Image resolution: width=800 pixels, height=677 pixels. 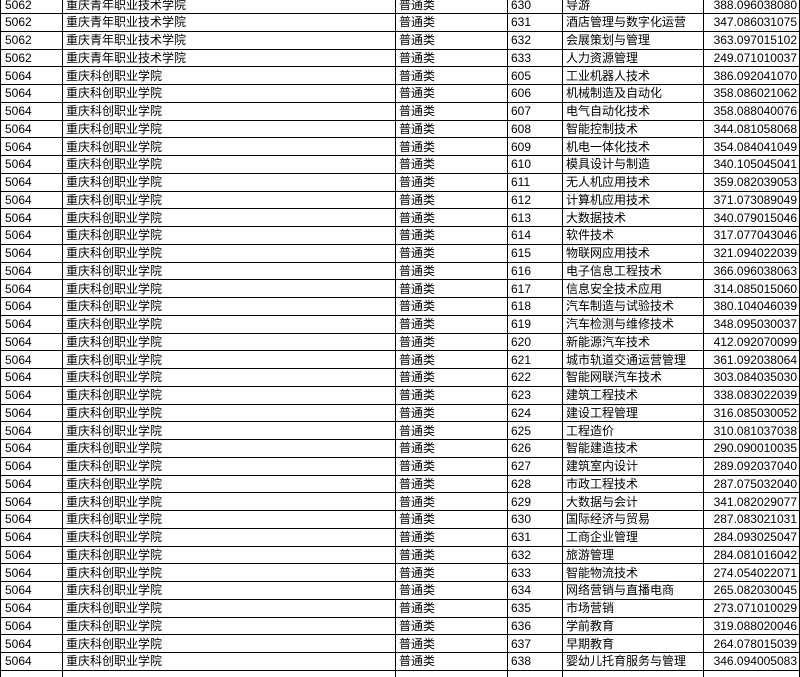 I want to click on cell-score: 412.092070099, so click(x=751, y=342).